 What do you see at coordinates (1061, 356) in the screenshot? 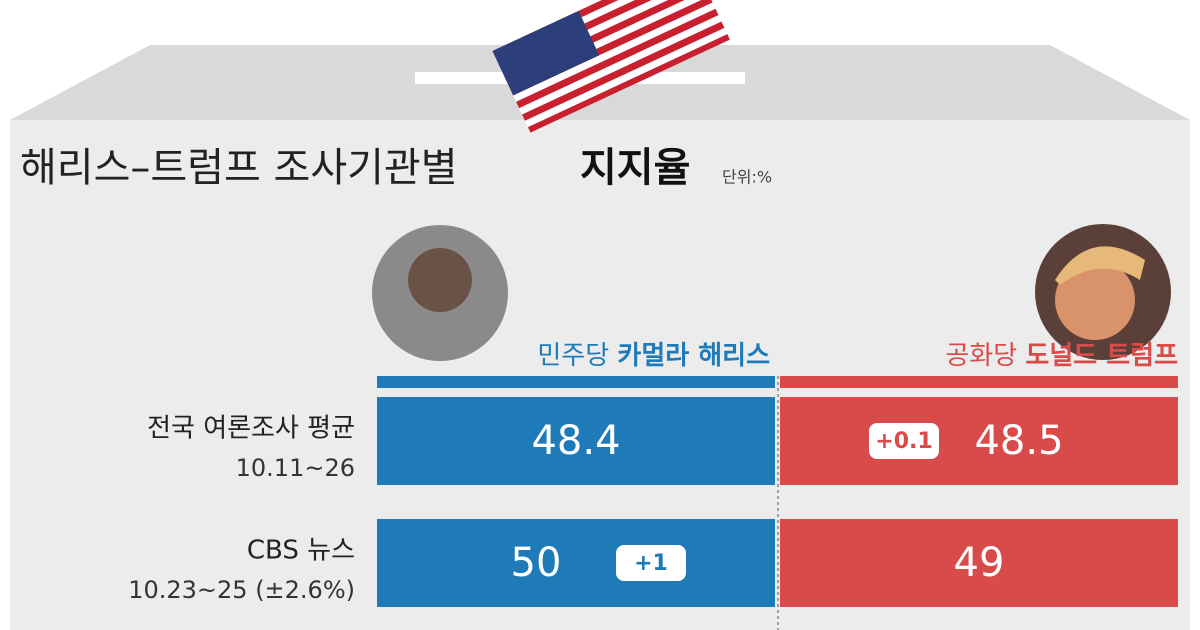
I see `candidate-label: 공화당 도널드 트럼프` at bounding box center [1061, 356].